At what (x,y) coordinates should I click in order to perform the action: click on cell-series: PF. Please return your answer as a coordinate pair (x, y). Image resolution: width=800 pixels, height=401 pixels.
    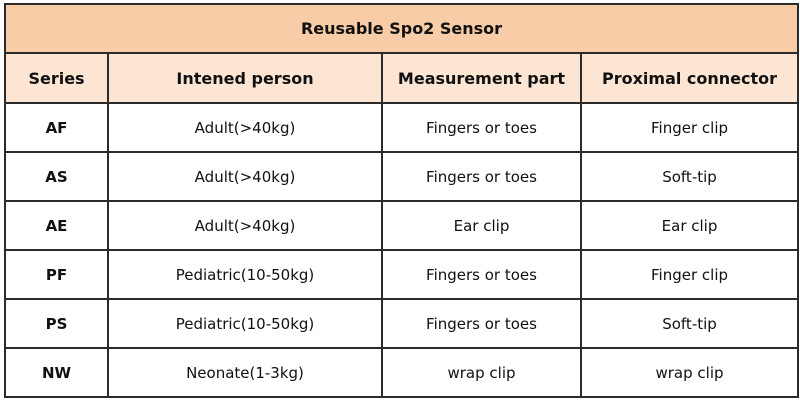
    Looking at the image, I should click on (56, 274).